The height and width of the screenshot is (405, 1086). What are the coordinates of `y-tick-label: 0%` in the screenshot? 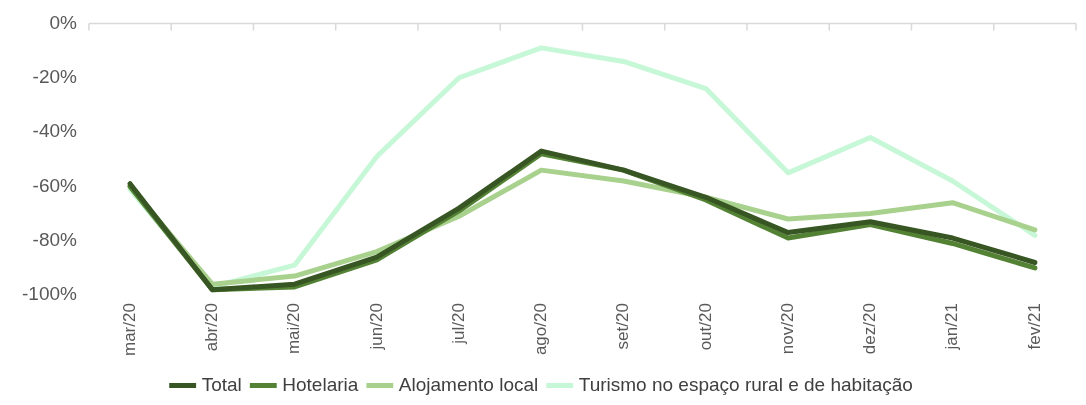 It's located at (63, 22).